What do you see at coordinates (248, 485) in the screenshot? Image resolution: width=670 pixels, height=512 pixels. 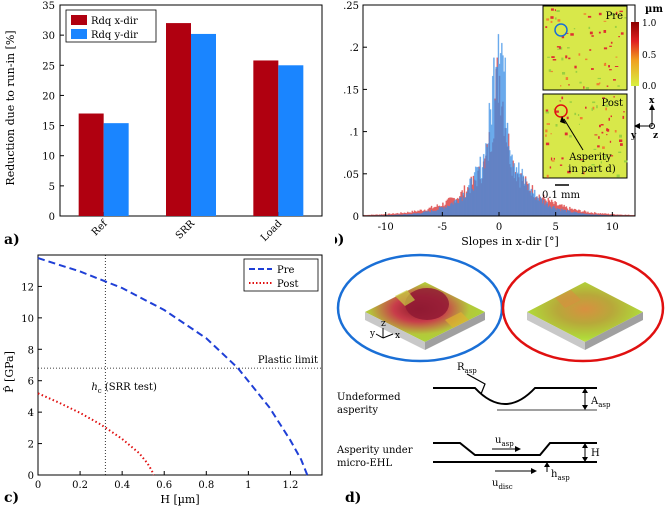 I see `x-tick-label: 1` at bounding box center [248, 485].